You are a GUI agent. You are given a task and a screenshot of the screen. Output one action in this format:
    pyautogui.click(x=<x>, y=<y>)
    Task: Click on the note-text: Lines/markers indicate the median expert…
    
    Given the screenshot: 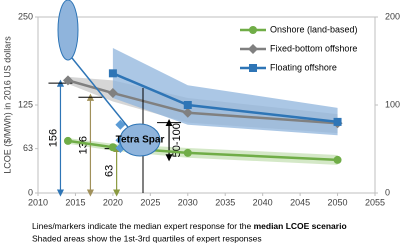 What is the action you would take?
    pyautogui.click(x=143, y=226)
    